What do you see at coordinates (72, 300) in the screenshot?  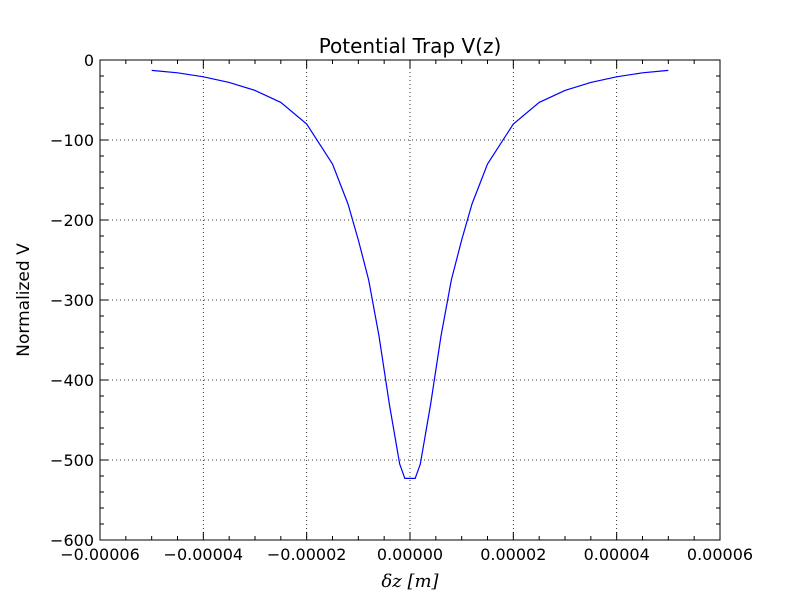 I see `y-tick-label: −300` at bounding box center [72, 300].